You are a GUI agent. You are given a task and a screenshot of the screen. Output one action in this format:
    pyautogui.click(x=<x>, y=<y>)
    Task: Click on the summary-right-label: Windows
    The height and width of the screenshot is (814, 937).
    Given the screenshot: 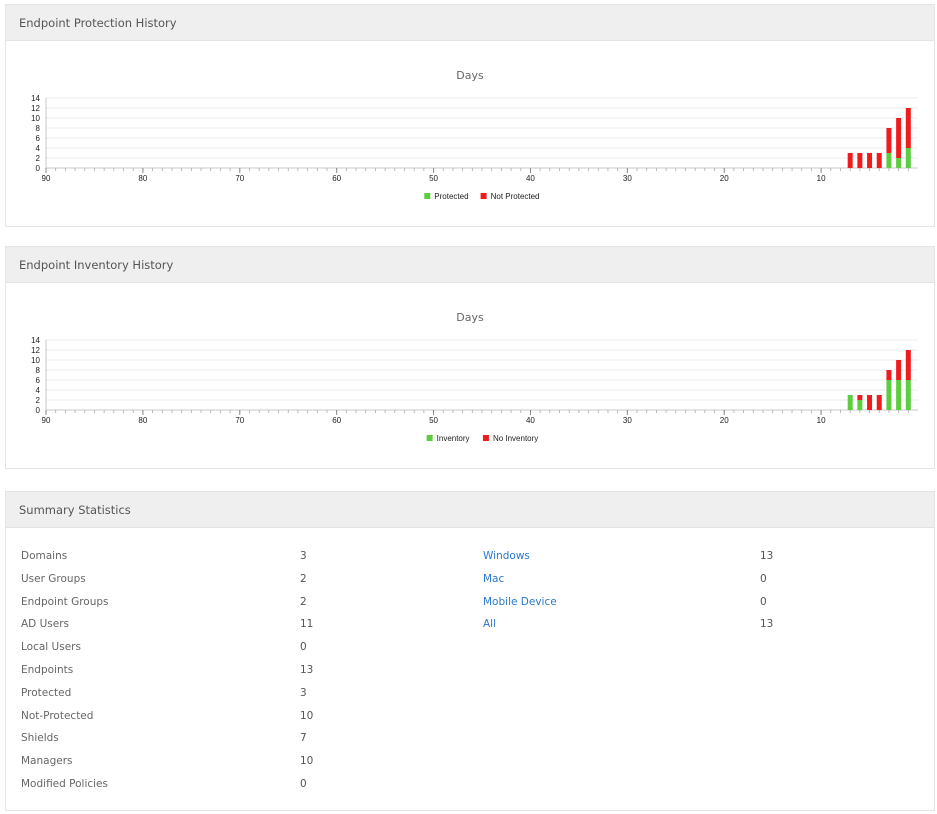 What is the action you would take?
    pyautogui.click(x=506, y=556)
    